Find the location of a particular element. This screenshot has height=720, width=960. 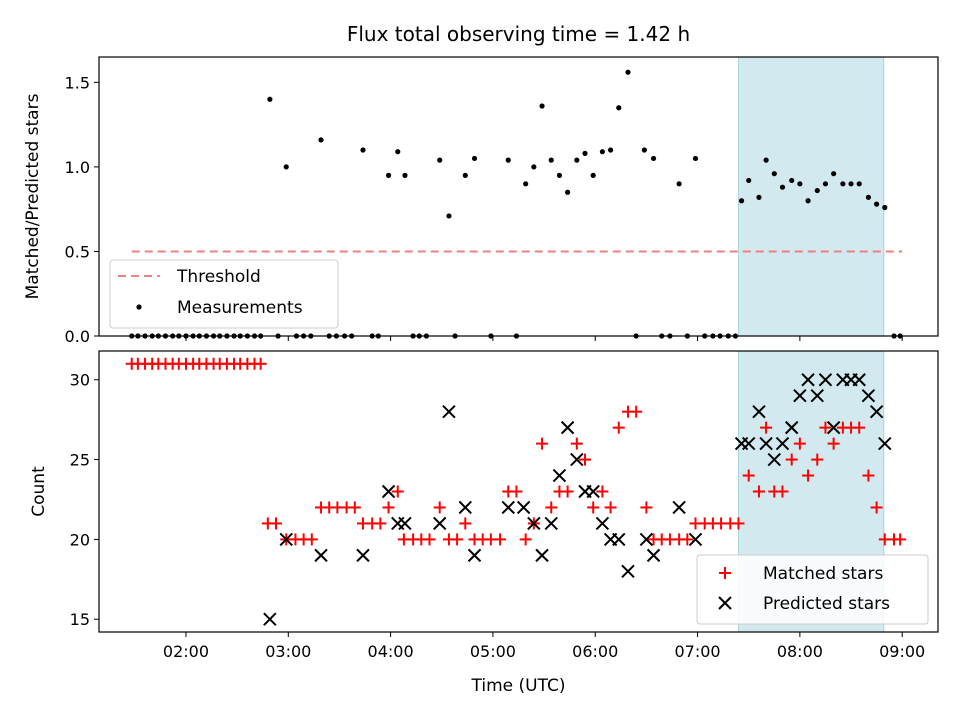

x-axis-label: Time (UTC) is located at coordinates (518, 686).